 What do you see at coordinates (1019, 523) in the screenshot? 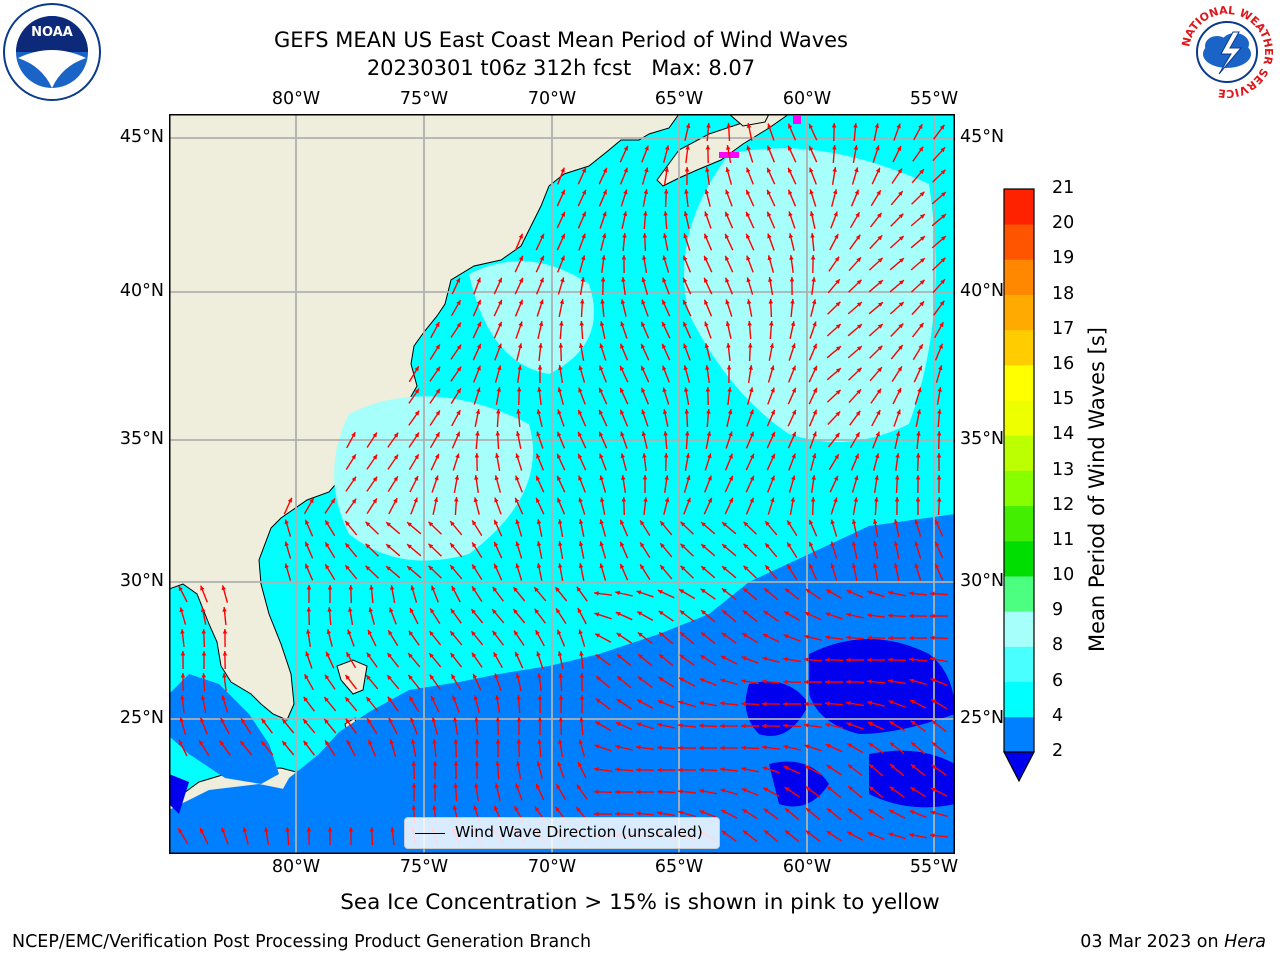
I see `colorbar-segment` at bounding box center [1019, 523].